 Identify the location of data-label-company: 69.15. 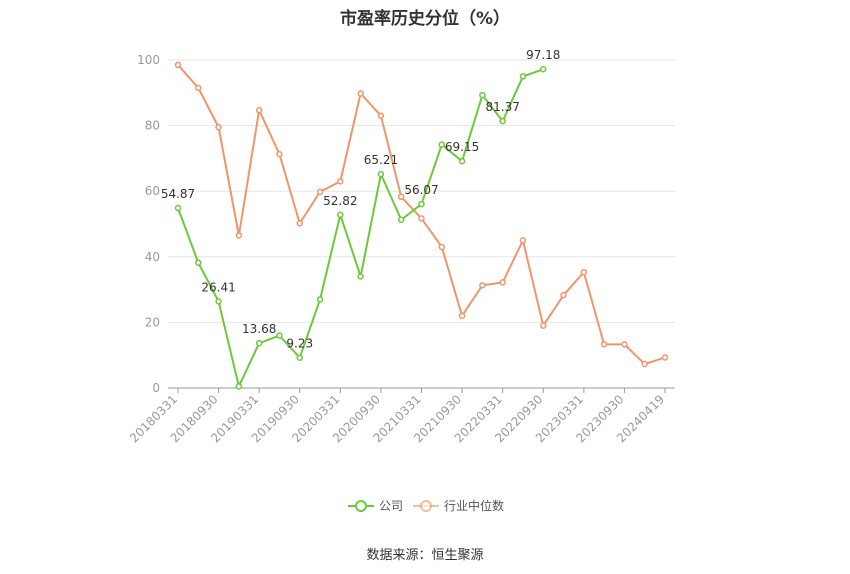
(462, 147).